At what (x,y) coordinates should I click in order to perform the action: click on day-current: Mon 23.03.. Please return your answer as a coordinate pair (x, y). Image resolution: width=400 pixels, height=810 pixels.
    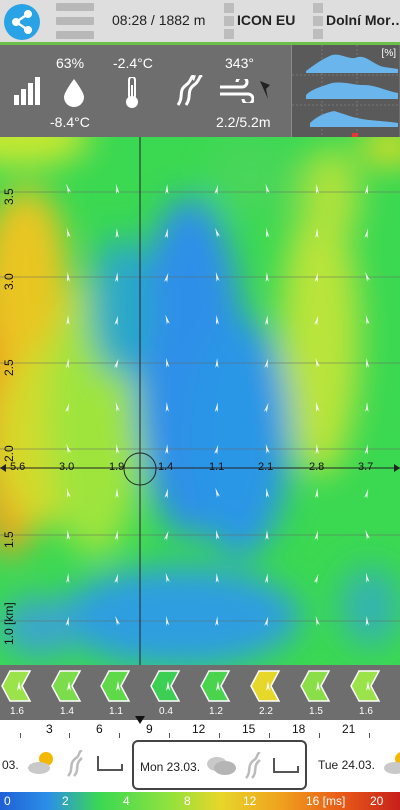
    Looking at the image, I should click on (219, 765).